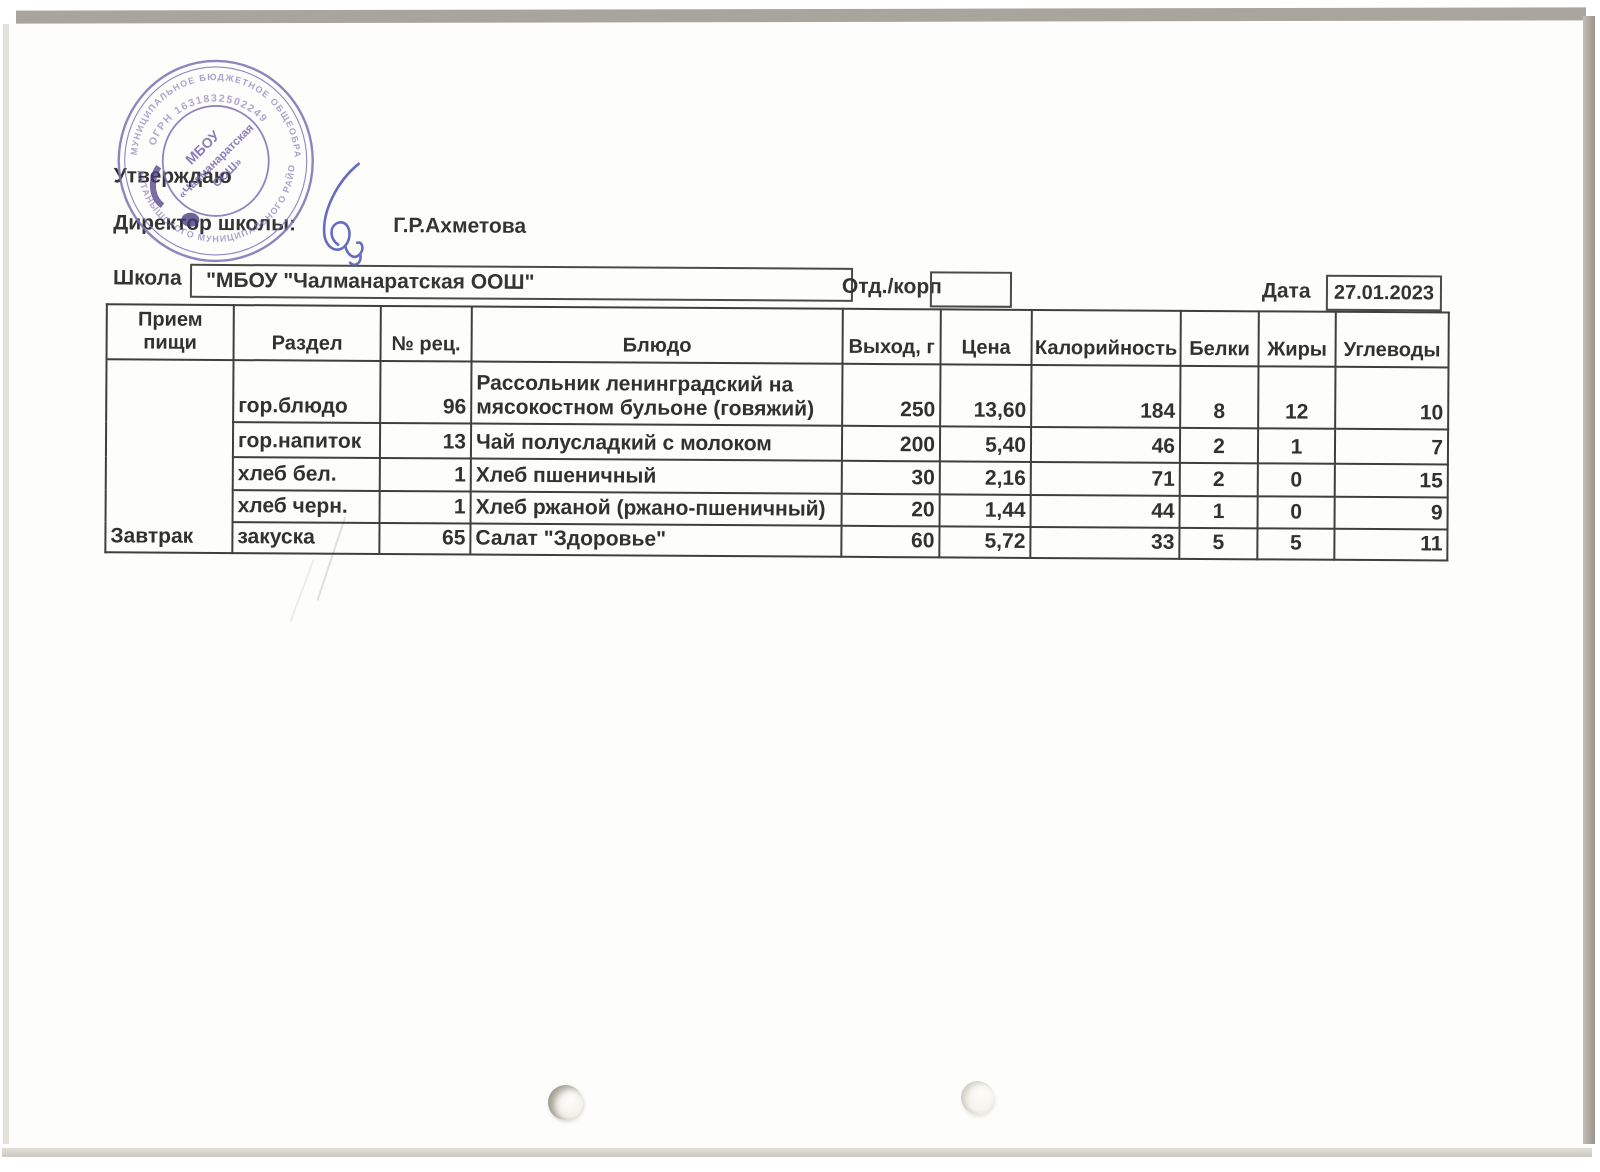 This screenshot has width=1600, height=1172. I want to click on section-cell: закуска, so click(306, 538).